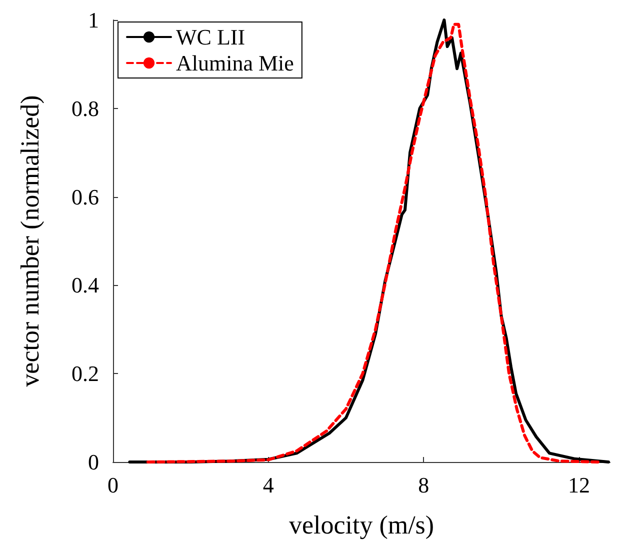 This screenshot has width=620, height=551. I want to click on y-tick-label: 0.8, so click(85, 108).